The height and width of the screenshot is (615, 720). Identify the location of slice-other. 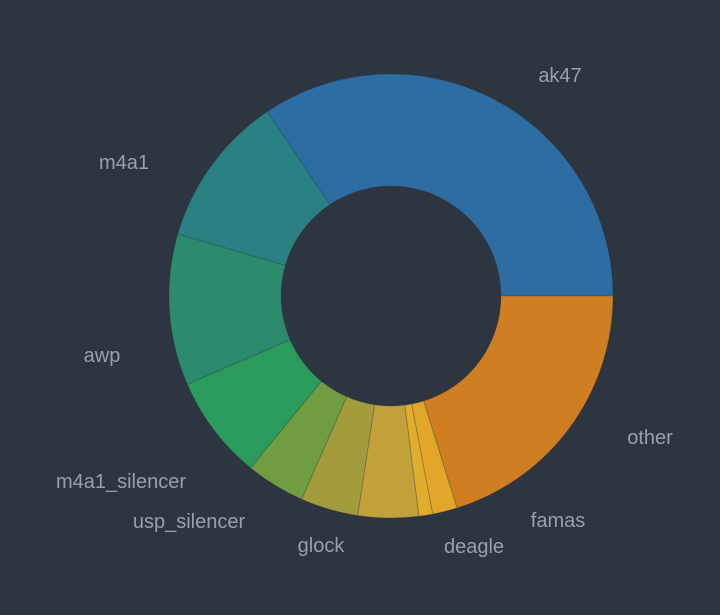
(518, 402).